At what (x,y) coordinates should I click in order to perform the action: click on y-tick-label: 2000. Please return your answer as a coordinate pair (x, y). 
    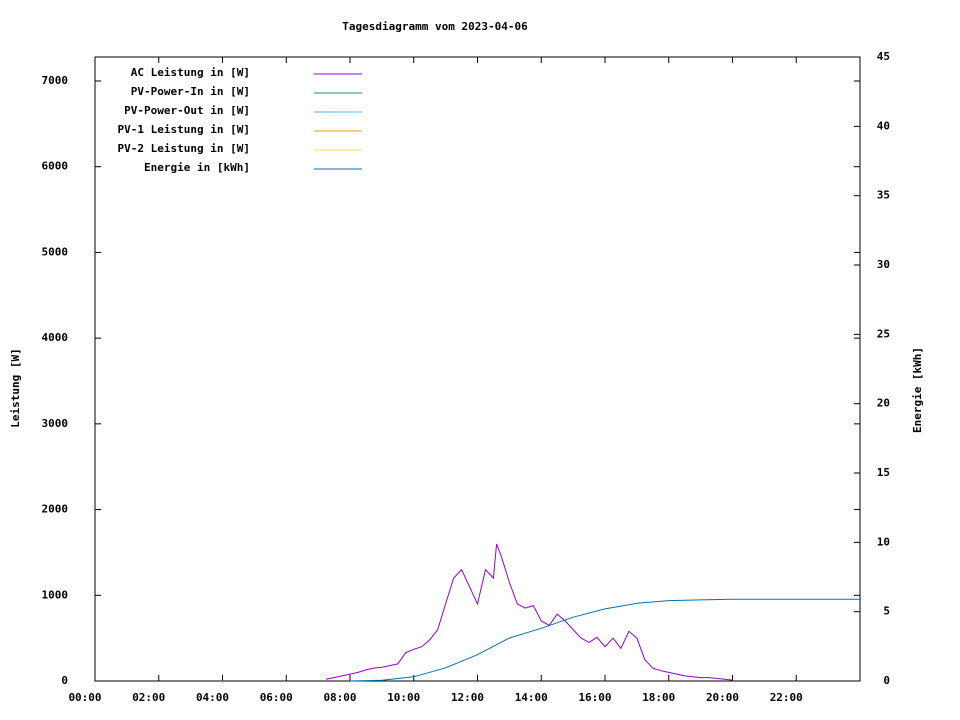
    Looking at the image, I should click on (55, 509).